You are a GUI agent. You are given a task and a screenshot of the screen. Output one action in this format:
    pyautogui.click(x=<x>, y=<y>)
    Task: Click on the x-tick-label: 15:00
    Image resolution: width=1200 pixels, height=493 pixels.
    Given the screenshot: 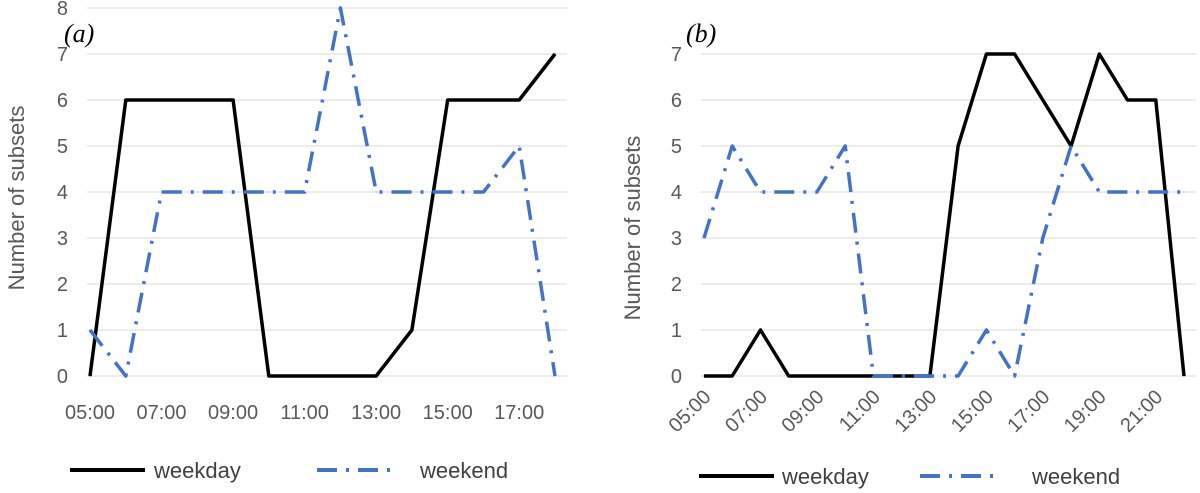 What is the action you would take?
    pyautogui.click(x=972, y=411)
    